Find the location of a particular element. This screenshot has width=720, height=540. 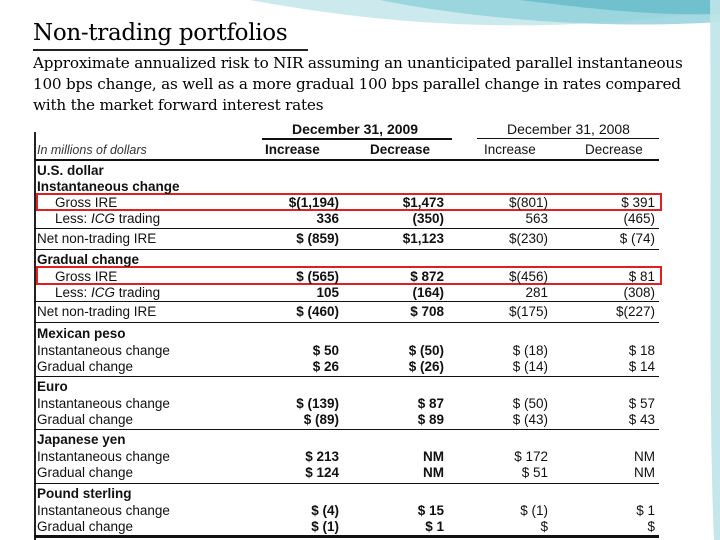

table-cell: $ (565) is located at coordinates (317, 276).